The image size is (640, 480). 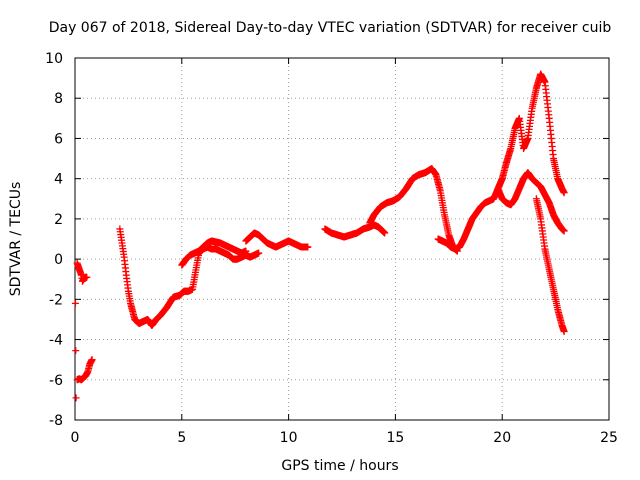 I want to click on series-seg-mid, so click(x=277, y=240).